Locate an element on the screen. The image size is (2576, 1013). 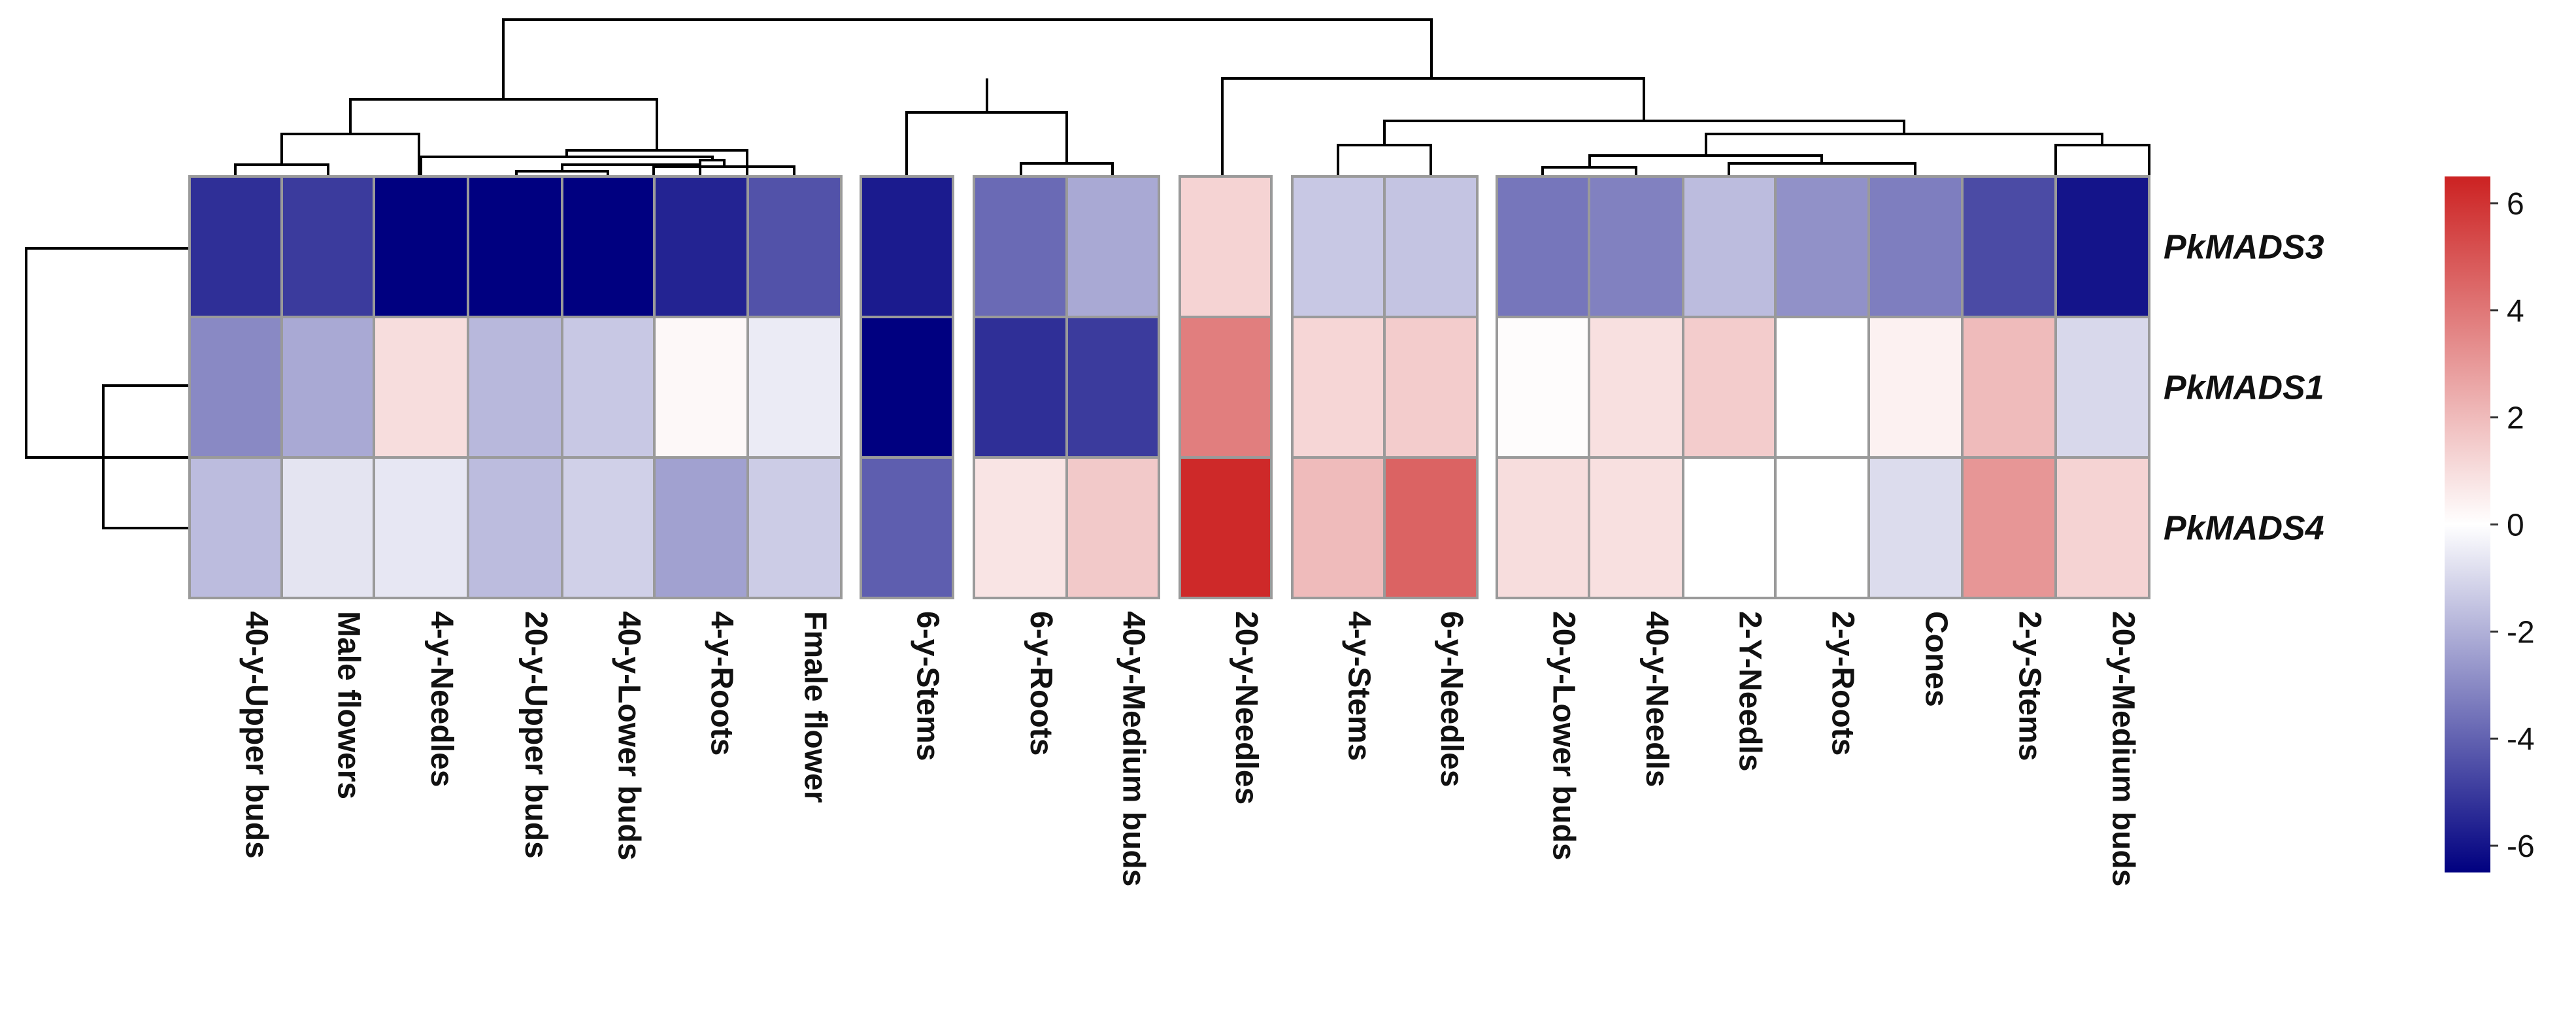
colorbar-gradient is located at coordinates (2467, 524).